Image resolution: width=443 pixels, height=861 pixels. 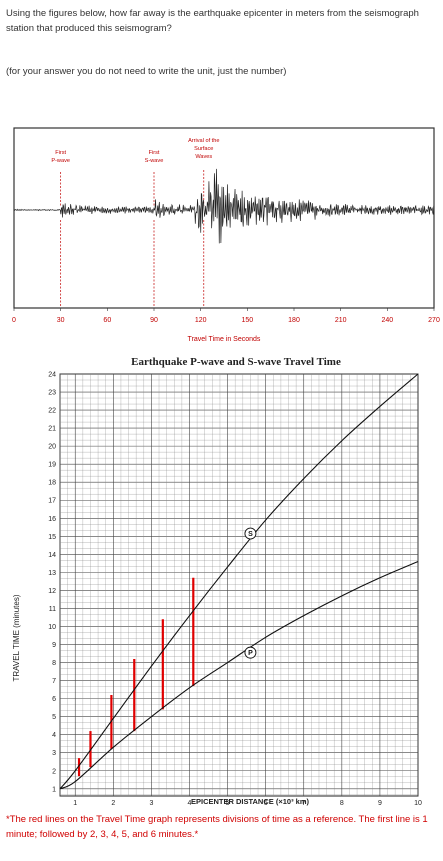 I want to click on seismogram-tick-label: 0, so click(x=14, y=320).